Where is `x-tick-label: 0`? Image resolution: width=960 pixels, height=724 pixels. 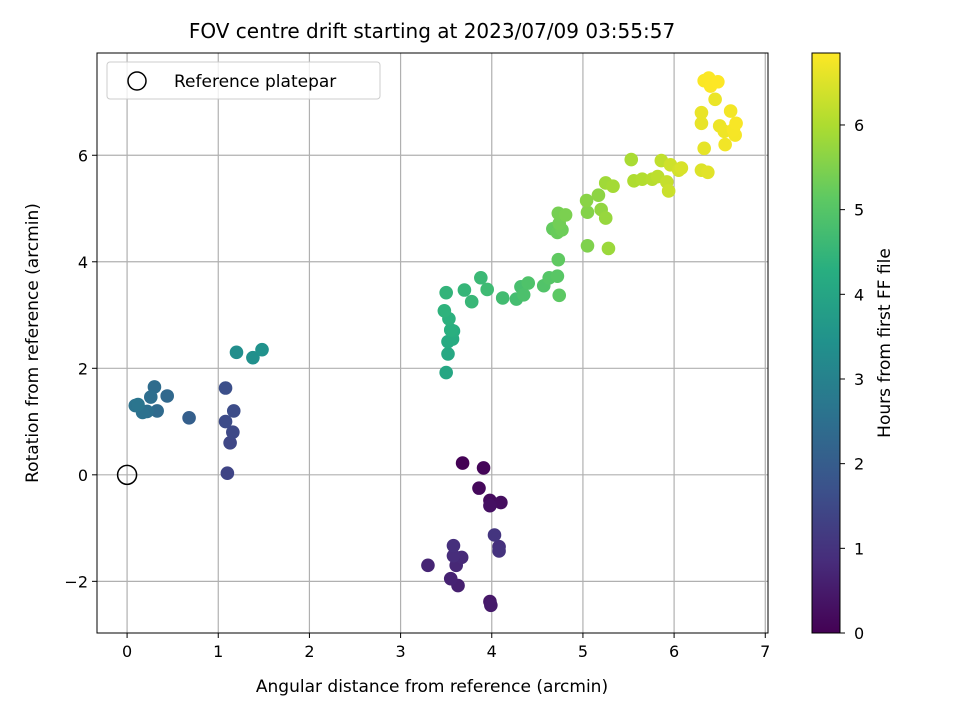 x-tick-label: 0 is located at coordinates (127, 651).